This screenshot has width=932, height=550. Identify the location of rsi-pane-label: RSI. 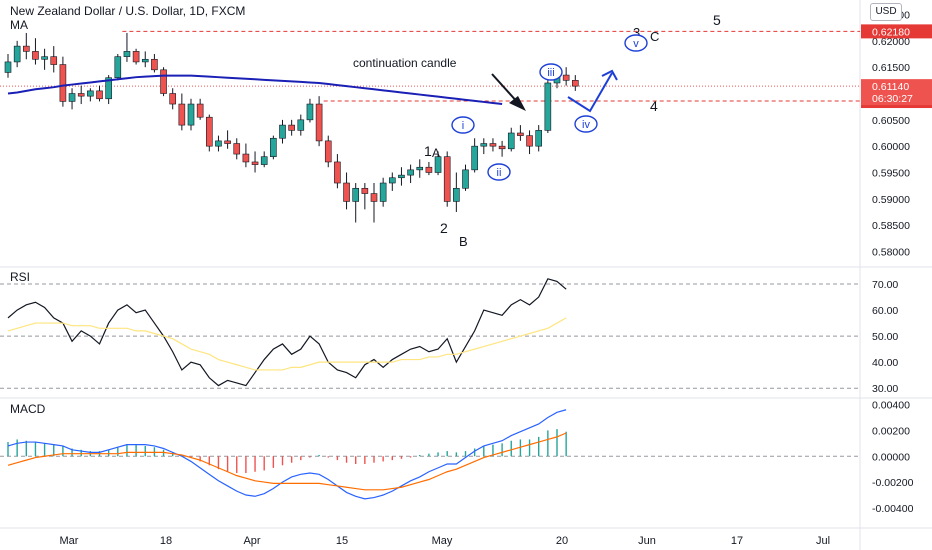
(20, 277).